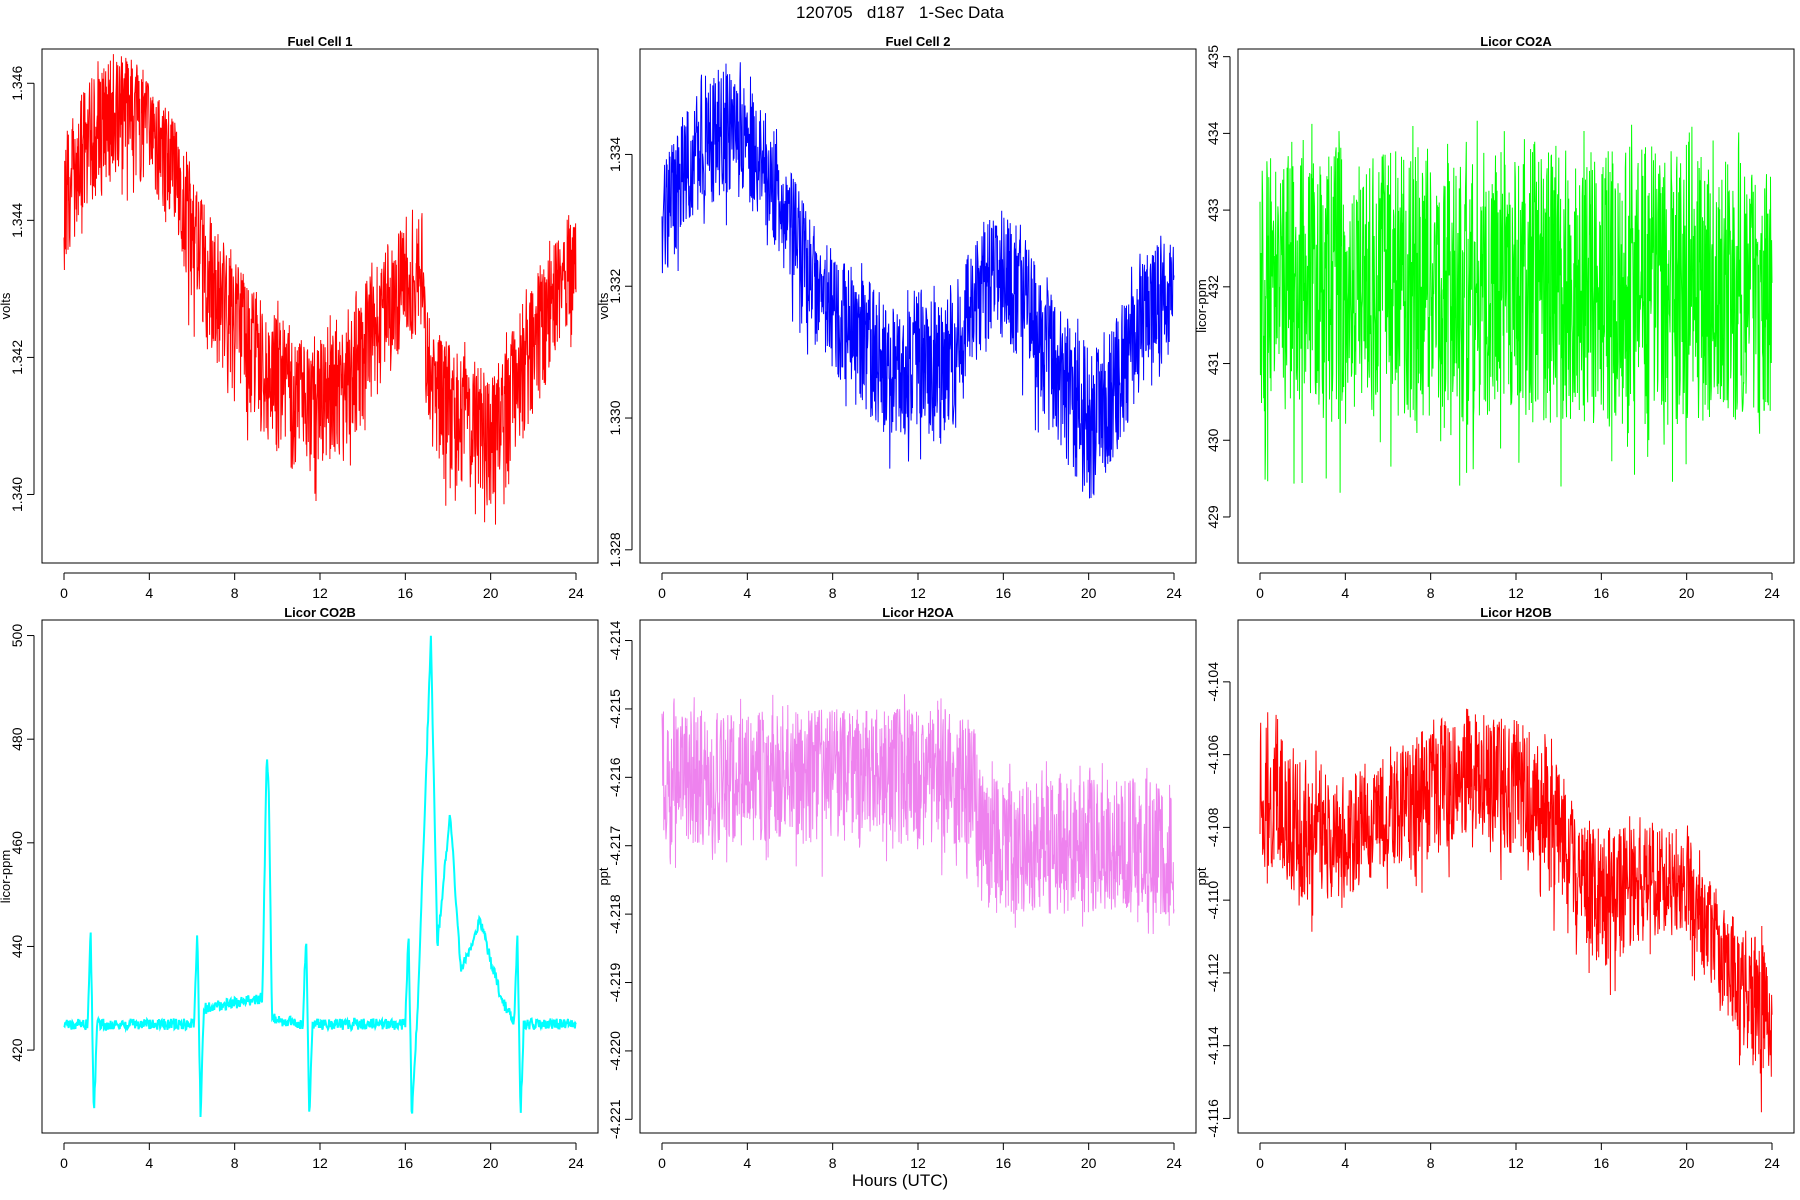 This screenshot has width=1800, height=1200. What do you see at coordinates (17, 636) in the screenshot?
I see `y-tick-label: 500` at bounding box center [17, 636].